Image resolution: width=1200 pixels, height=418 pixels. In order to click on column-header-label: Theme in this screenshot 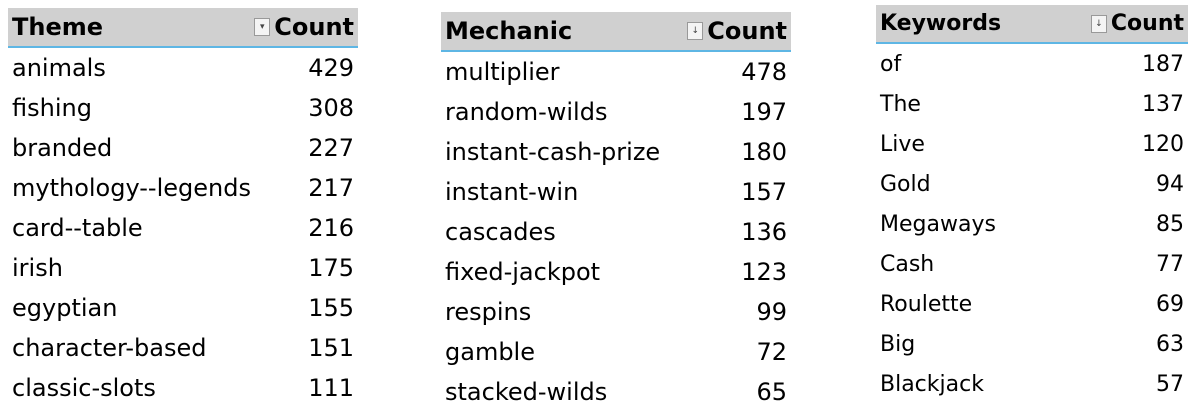, I will do `click(58, 27)`.